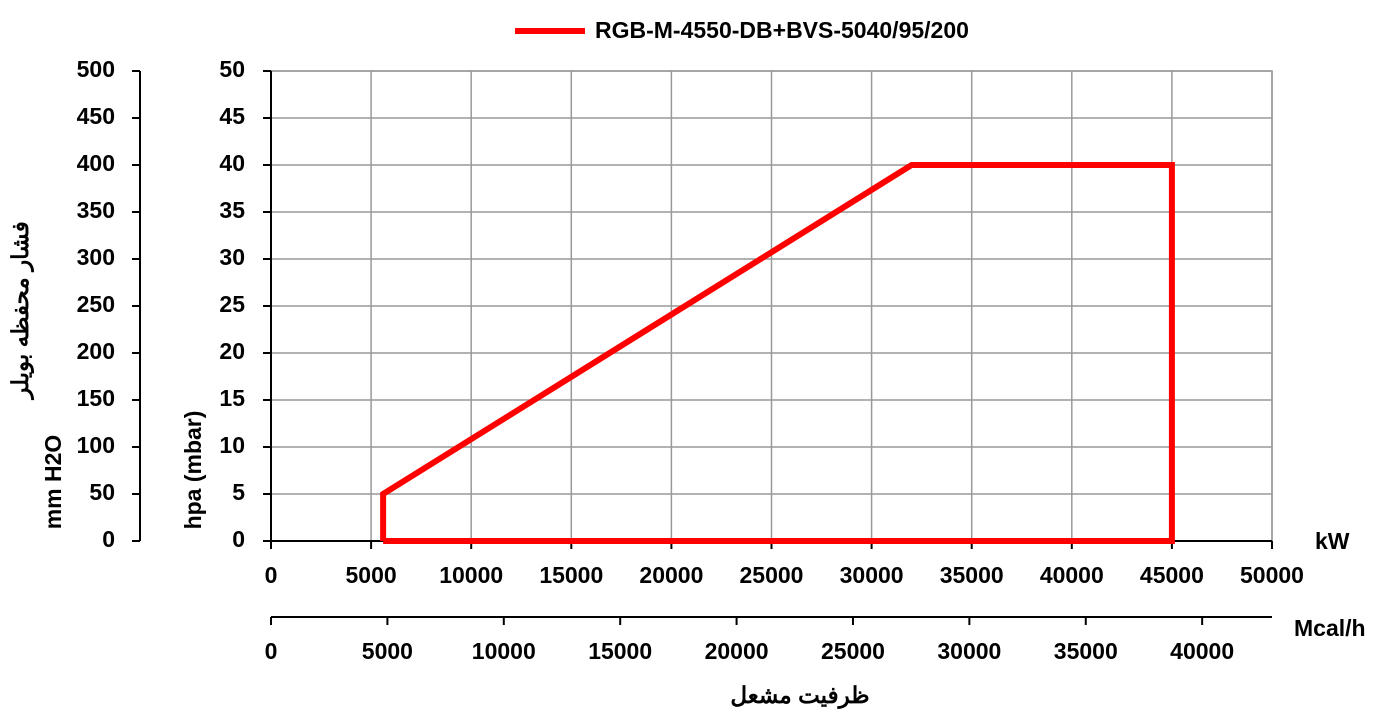 The height and width of the screenshot is (727, 1376). I want to click on y2-axis-title-fa: فشار محفظه بویلر, so click(21, 310).